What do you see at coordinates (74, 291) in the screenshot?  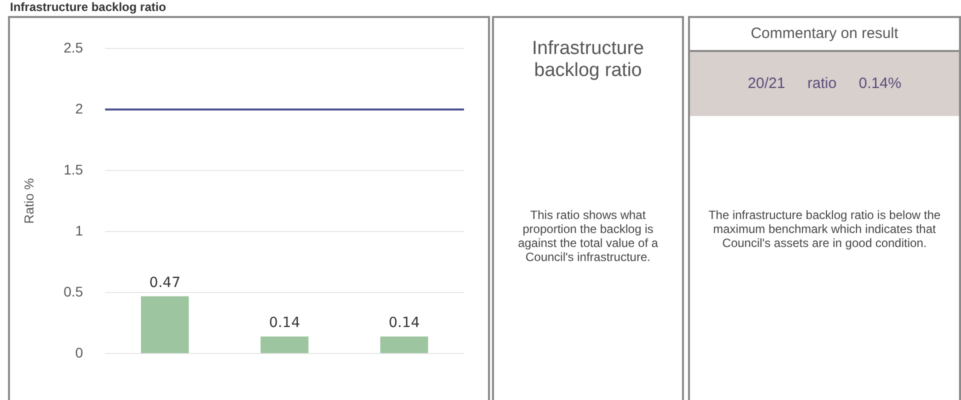 I see `y-tick-label: 0.5` at bounding box center [74, 291].